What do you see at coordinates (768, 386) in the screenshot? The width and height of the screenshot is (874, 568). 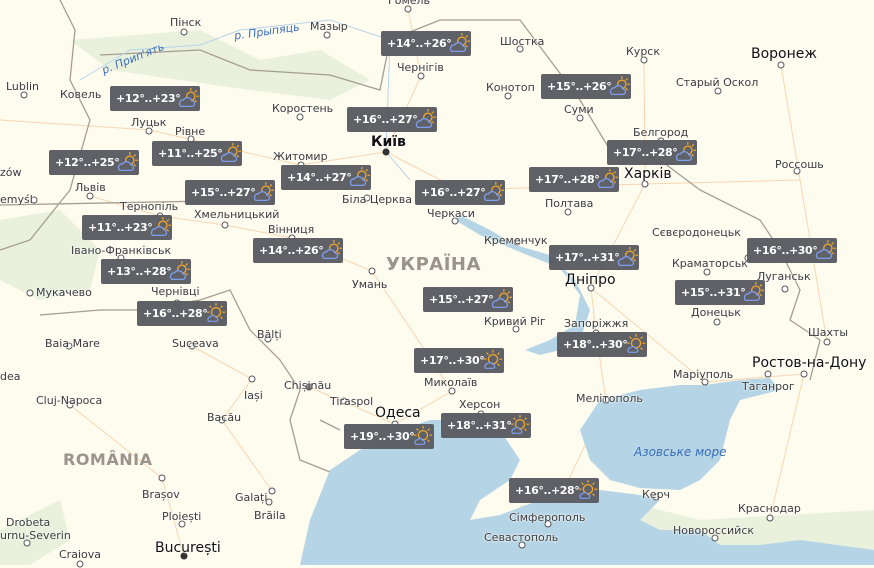 I see `city-label: Таганрог` at bounding box center [768, 386].